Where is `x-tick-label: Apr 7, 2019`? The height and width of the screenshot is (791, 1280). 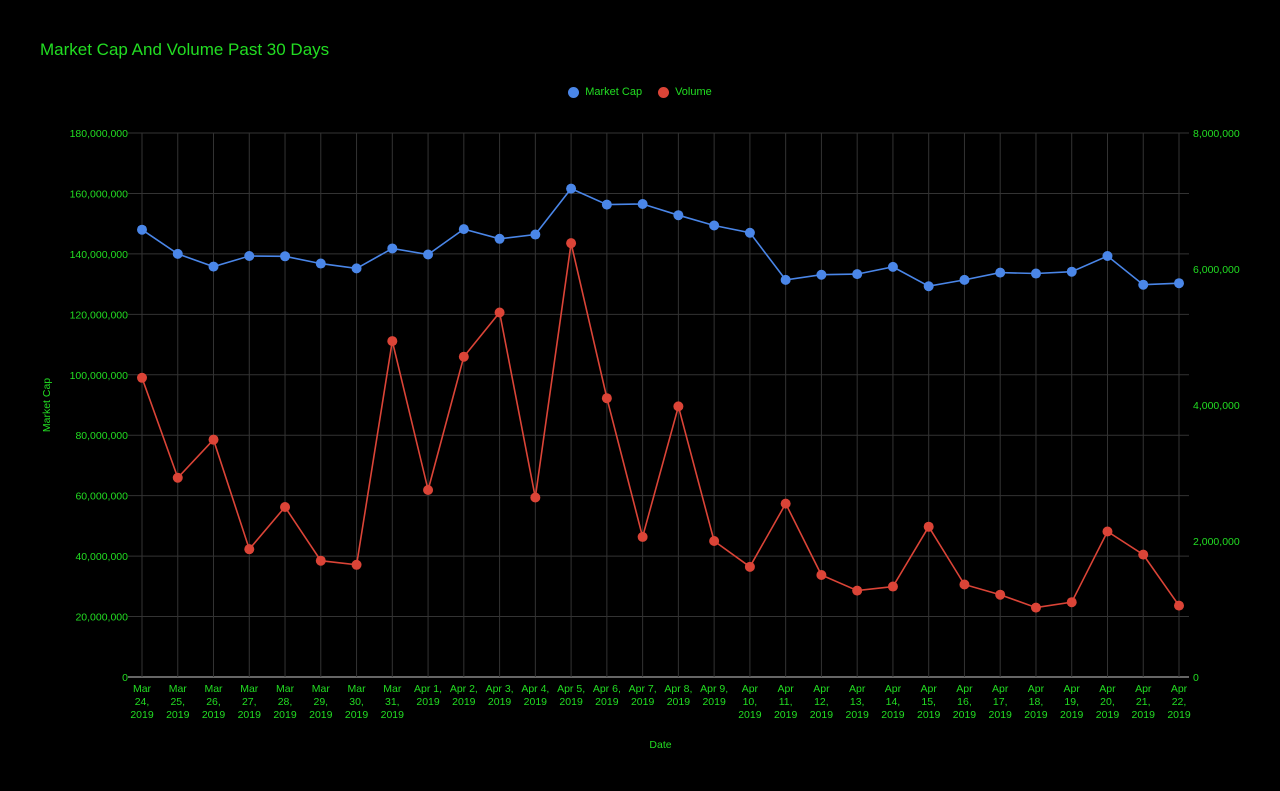
x-tick-label: Apr 7, 2019 is located at coordinates (643, 695).